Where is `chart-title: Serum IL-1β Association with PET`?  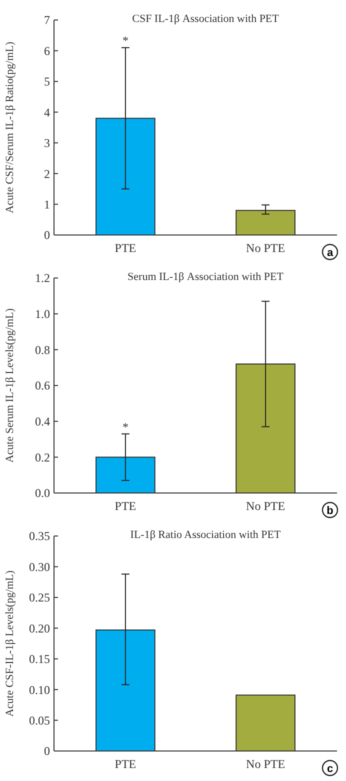 chart-title: Serum IL-1β Association with PET is located at coordinates (206, 277).